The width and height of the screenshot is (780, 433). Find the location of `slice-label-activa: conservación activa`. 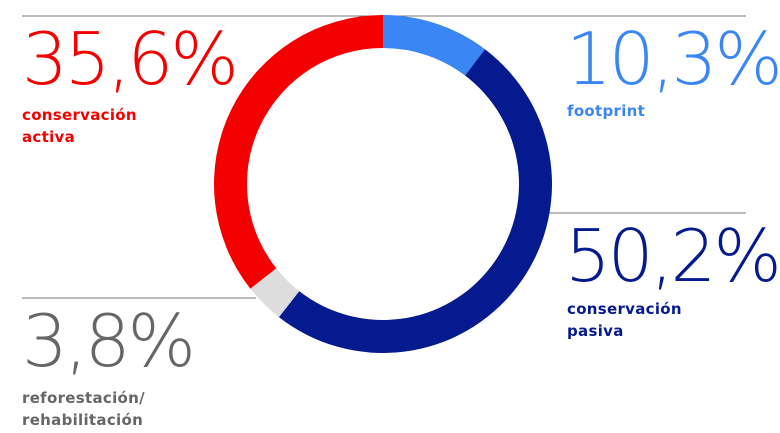

slice-label-activa: conservación activa is located at coordinates (79, 126).